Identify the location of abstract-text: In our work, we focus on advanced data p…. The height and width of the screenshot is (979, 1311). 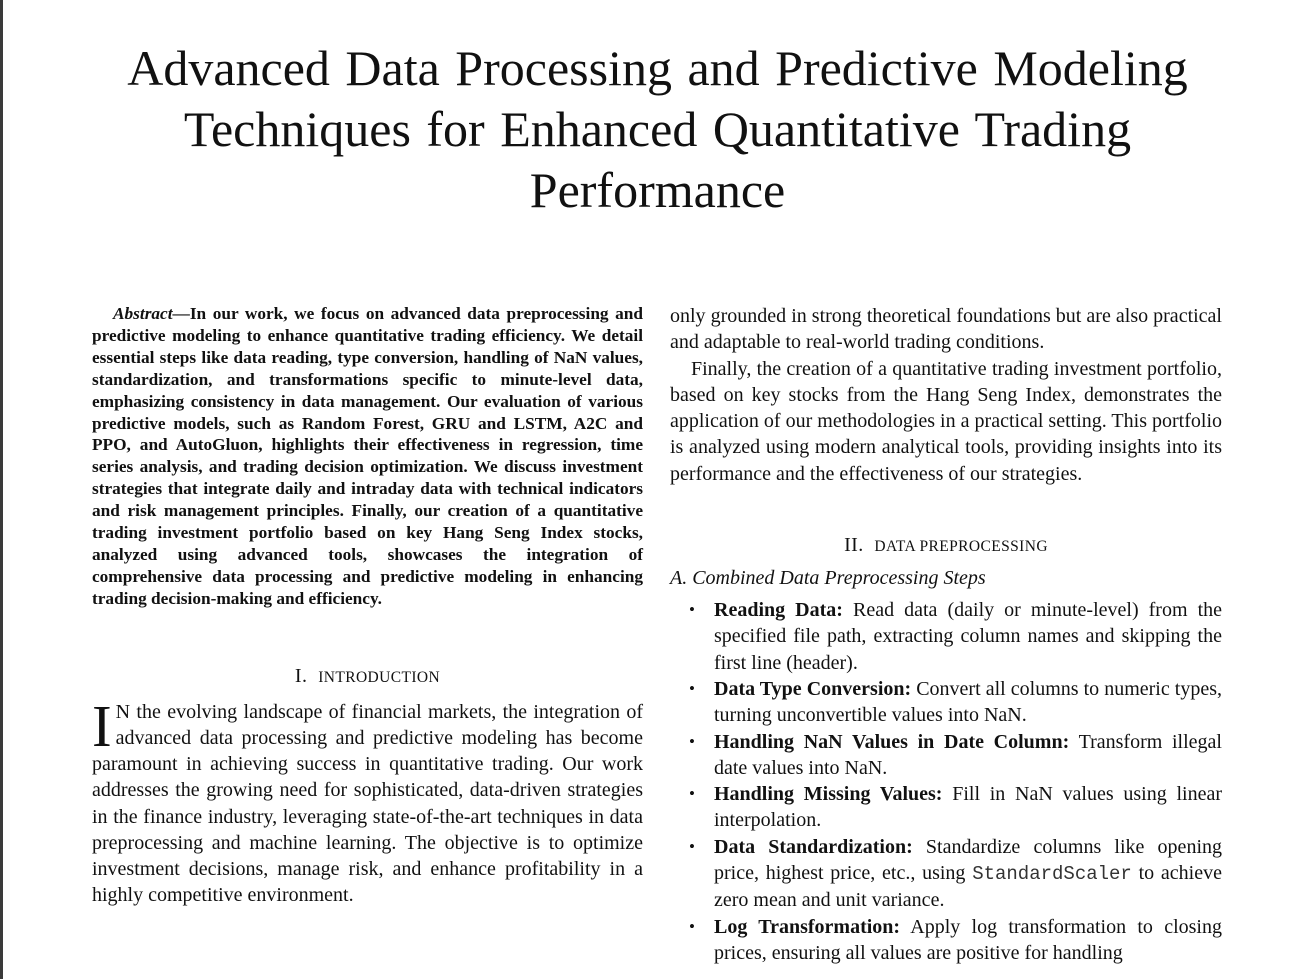
(367, 456).